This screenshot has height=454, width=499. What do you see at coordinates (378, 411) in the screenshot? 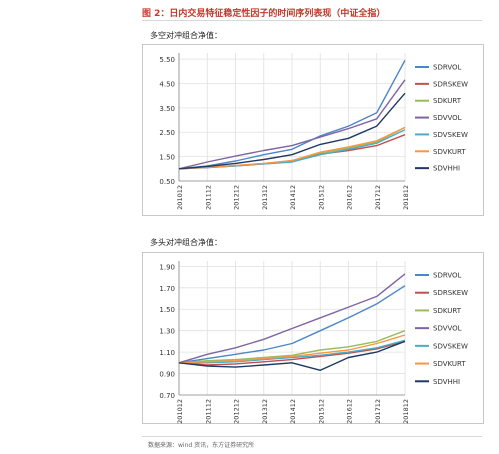
I see `chart-2-xtick-label: 201712` at bounding box center [378, 411].